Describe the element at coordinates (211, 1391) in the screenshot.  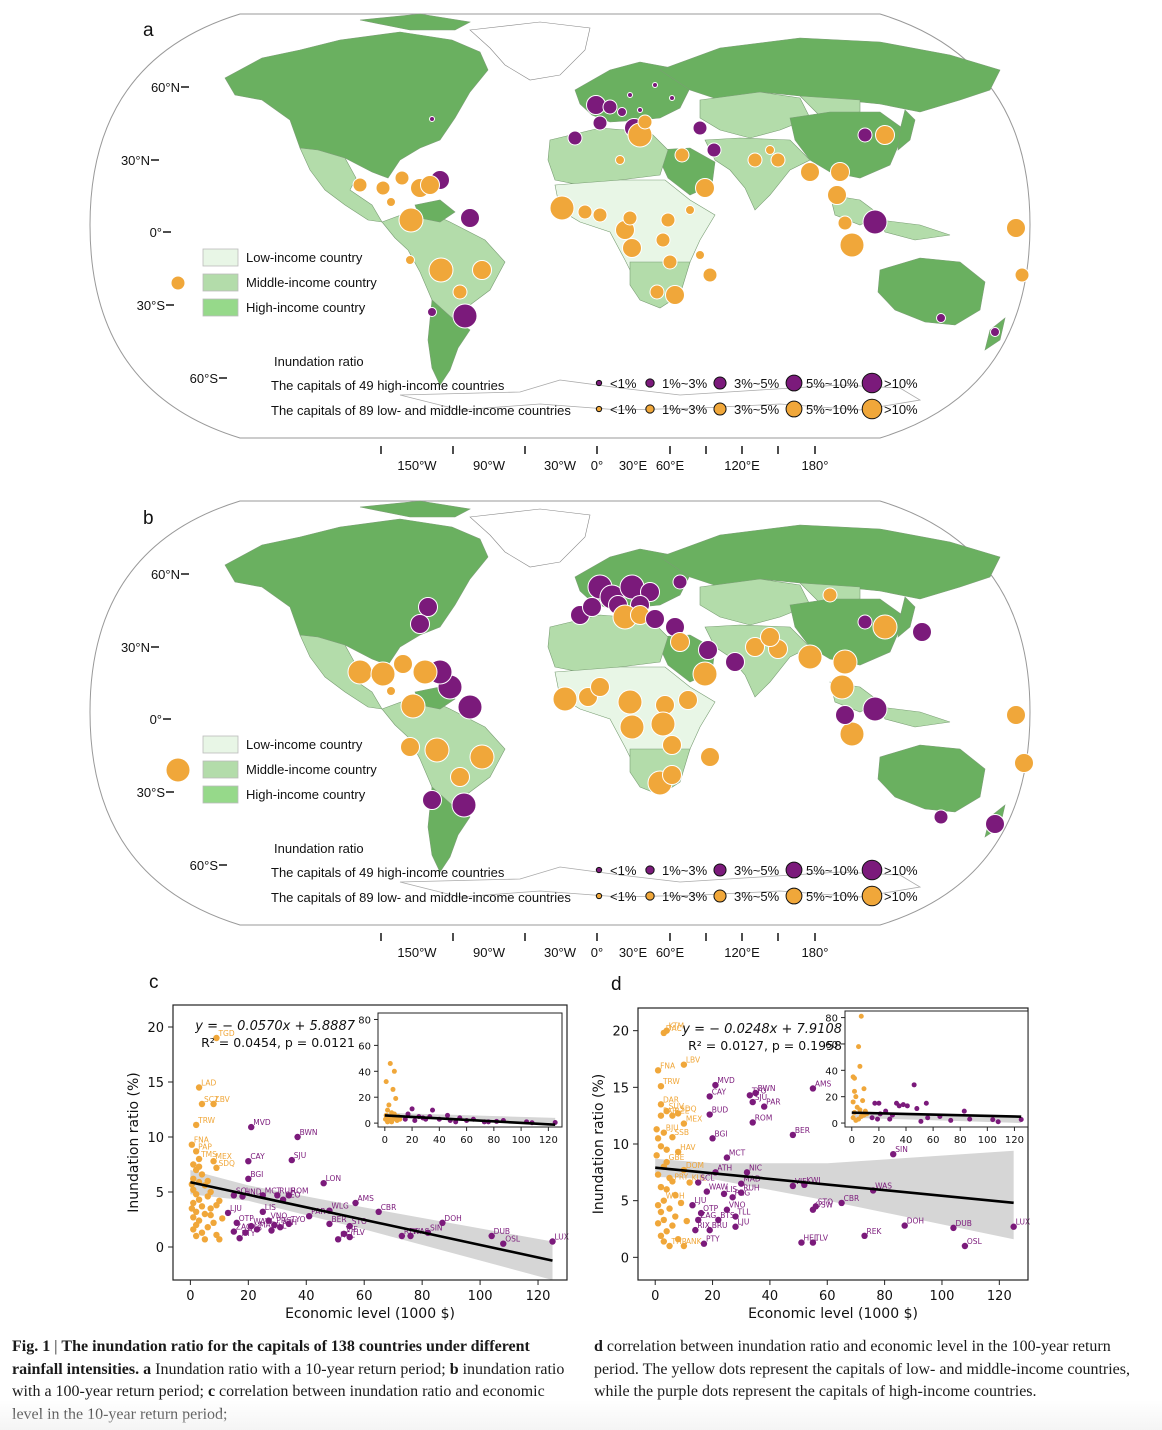
I see `caption-c-letter: c` at that location.